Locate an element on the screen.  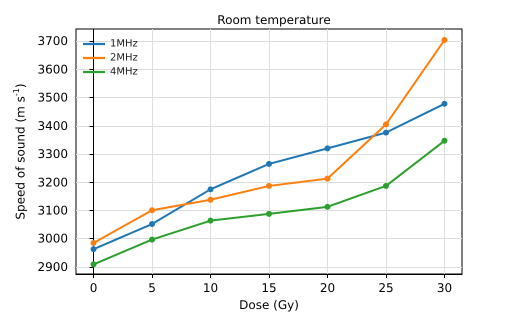
y-tick-label: 3200 is located at coordinates (52, 182).